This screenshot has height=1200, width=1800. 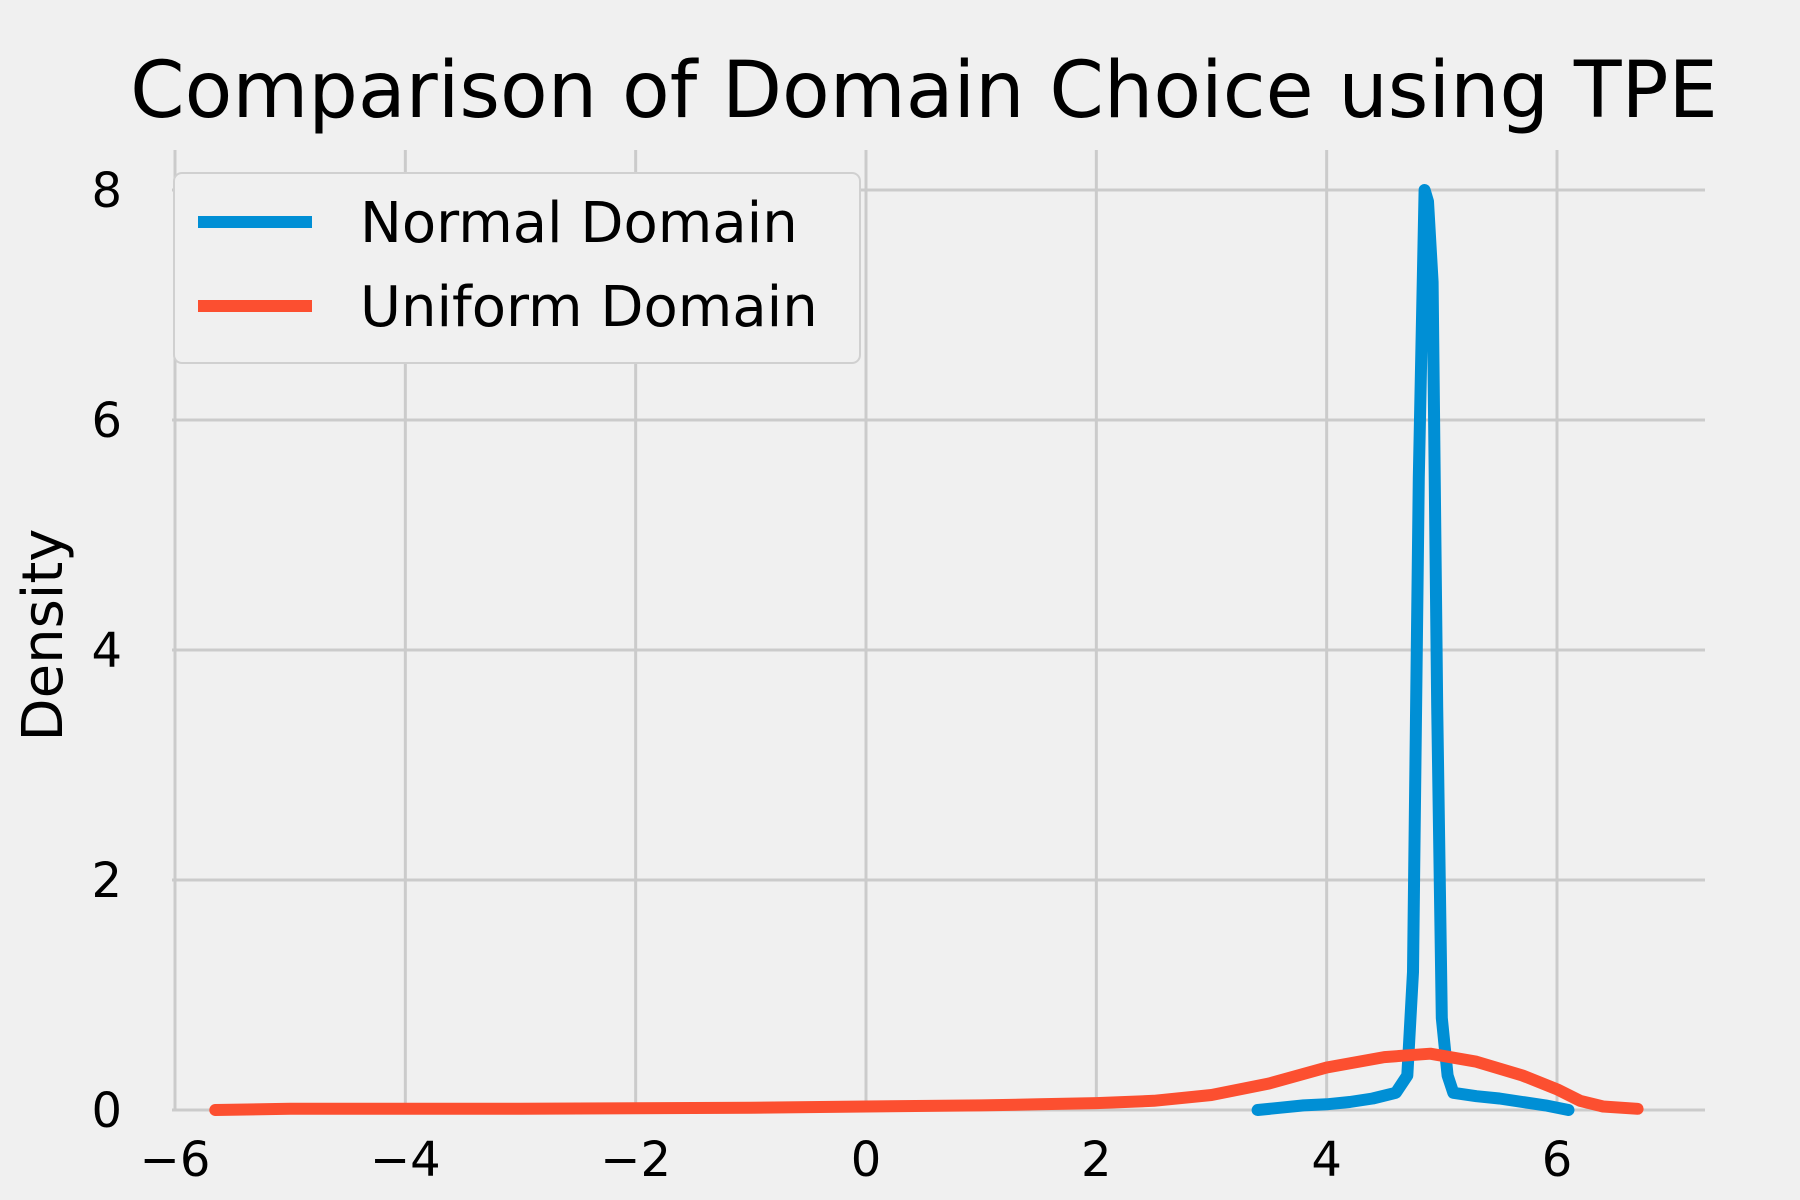 What do you see at coordinates (405, 1160) in the screenshot?
I see `x-tick-label: −4` at bounding box center [405, 1160].